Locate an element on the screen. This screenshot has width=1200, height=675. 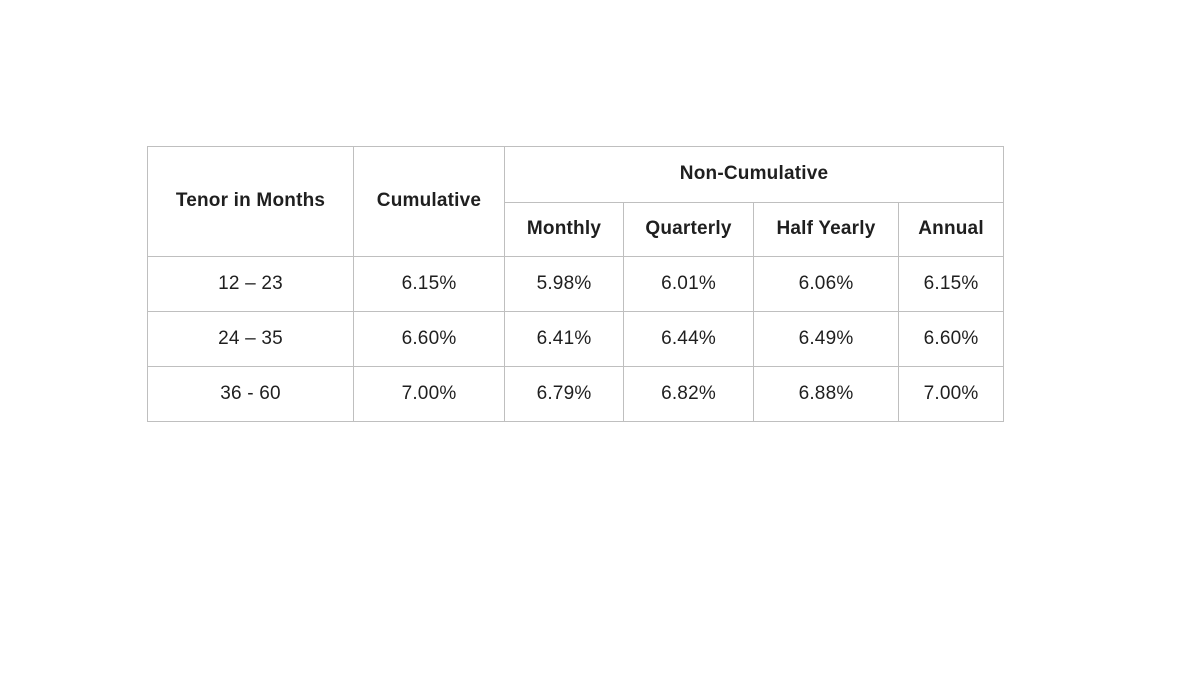
cell-annual: 6.15% is located at coordinates (951, 284).